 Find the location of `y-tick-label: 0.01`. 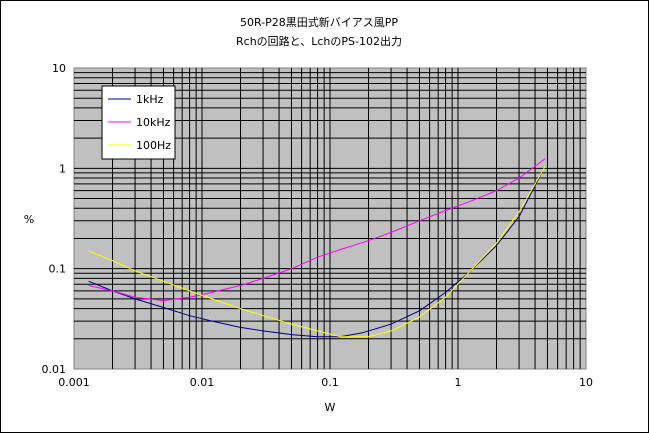

y-tick-label: 0.01 is located at coordinates (54, 369).